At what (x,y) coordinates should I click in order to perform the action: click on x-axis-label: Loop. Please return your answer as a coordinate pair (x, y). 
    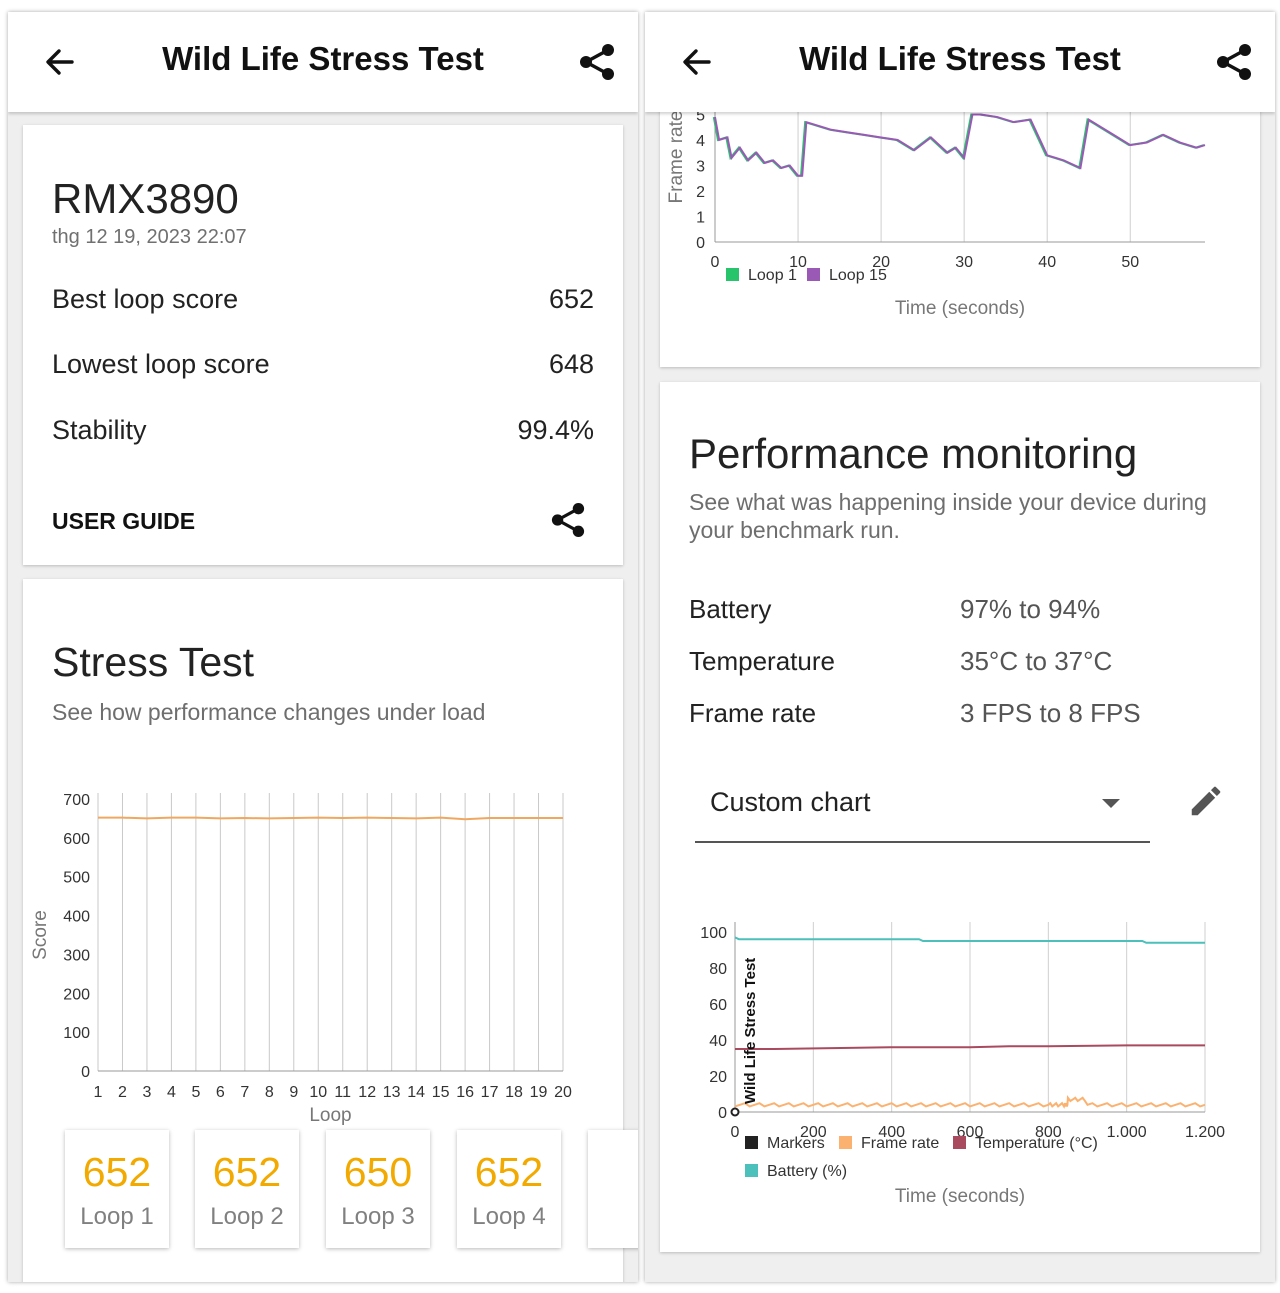
    Looking at the image, I should click on (330, 1115).